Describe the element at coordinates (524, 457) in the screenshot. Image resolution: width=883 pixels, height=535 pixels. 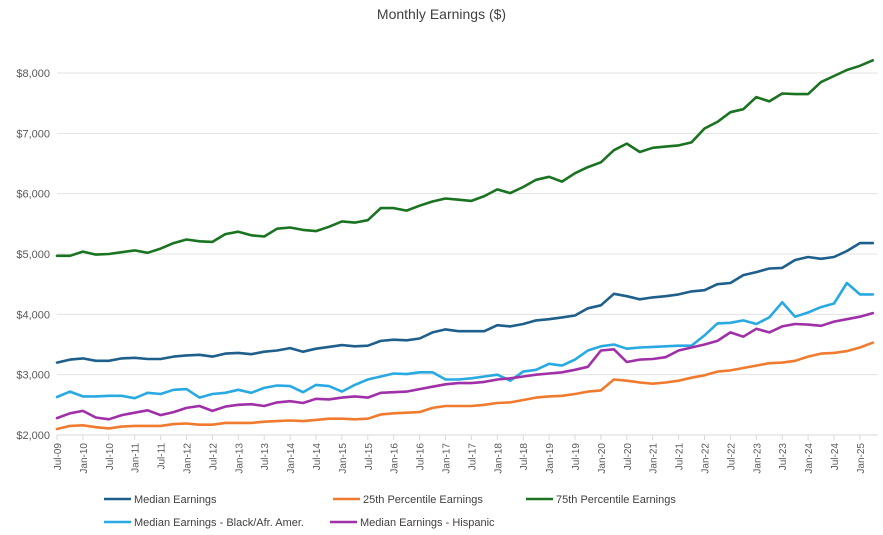
I see `x-tick-label: Jul-18` at that location.